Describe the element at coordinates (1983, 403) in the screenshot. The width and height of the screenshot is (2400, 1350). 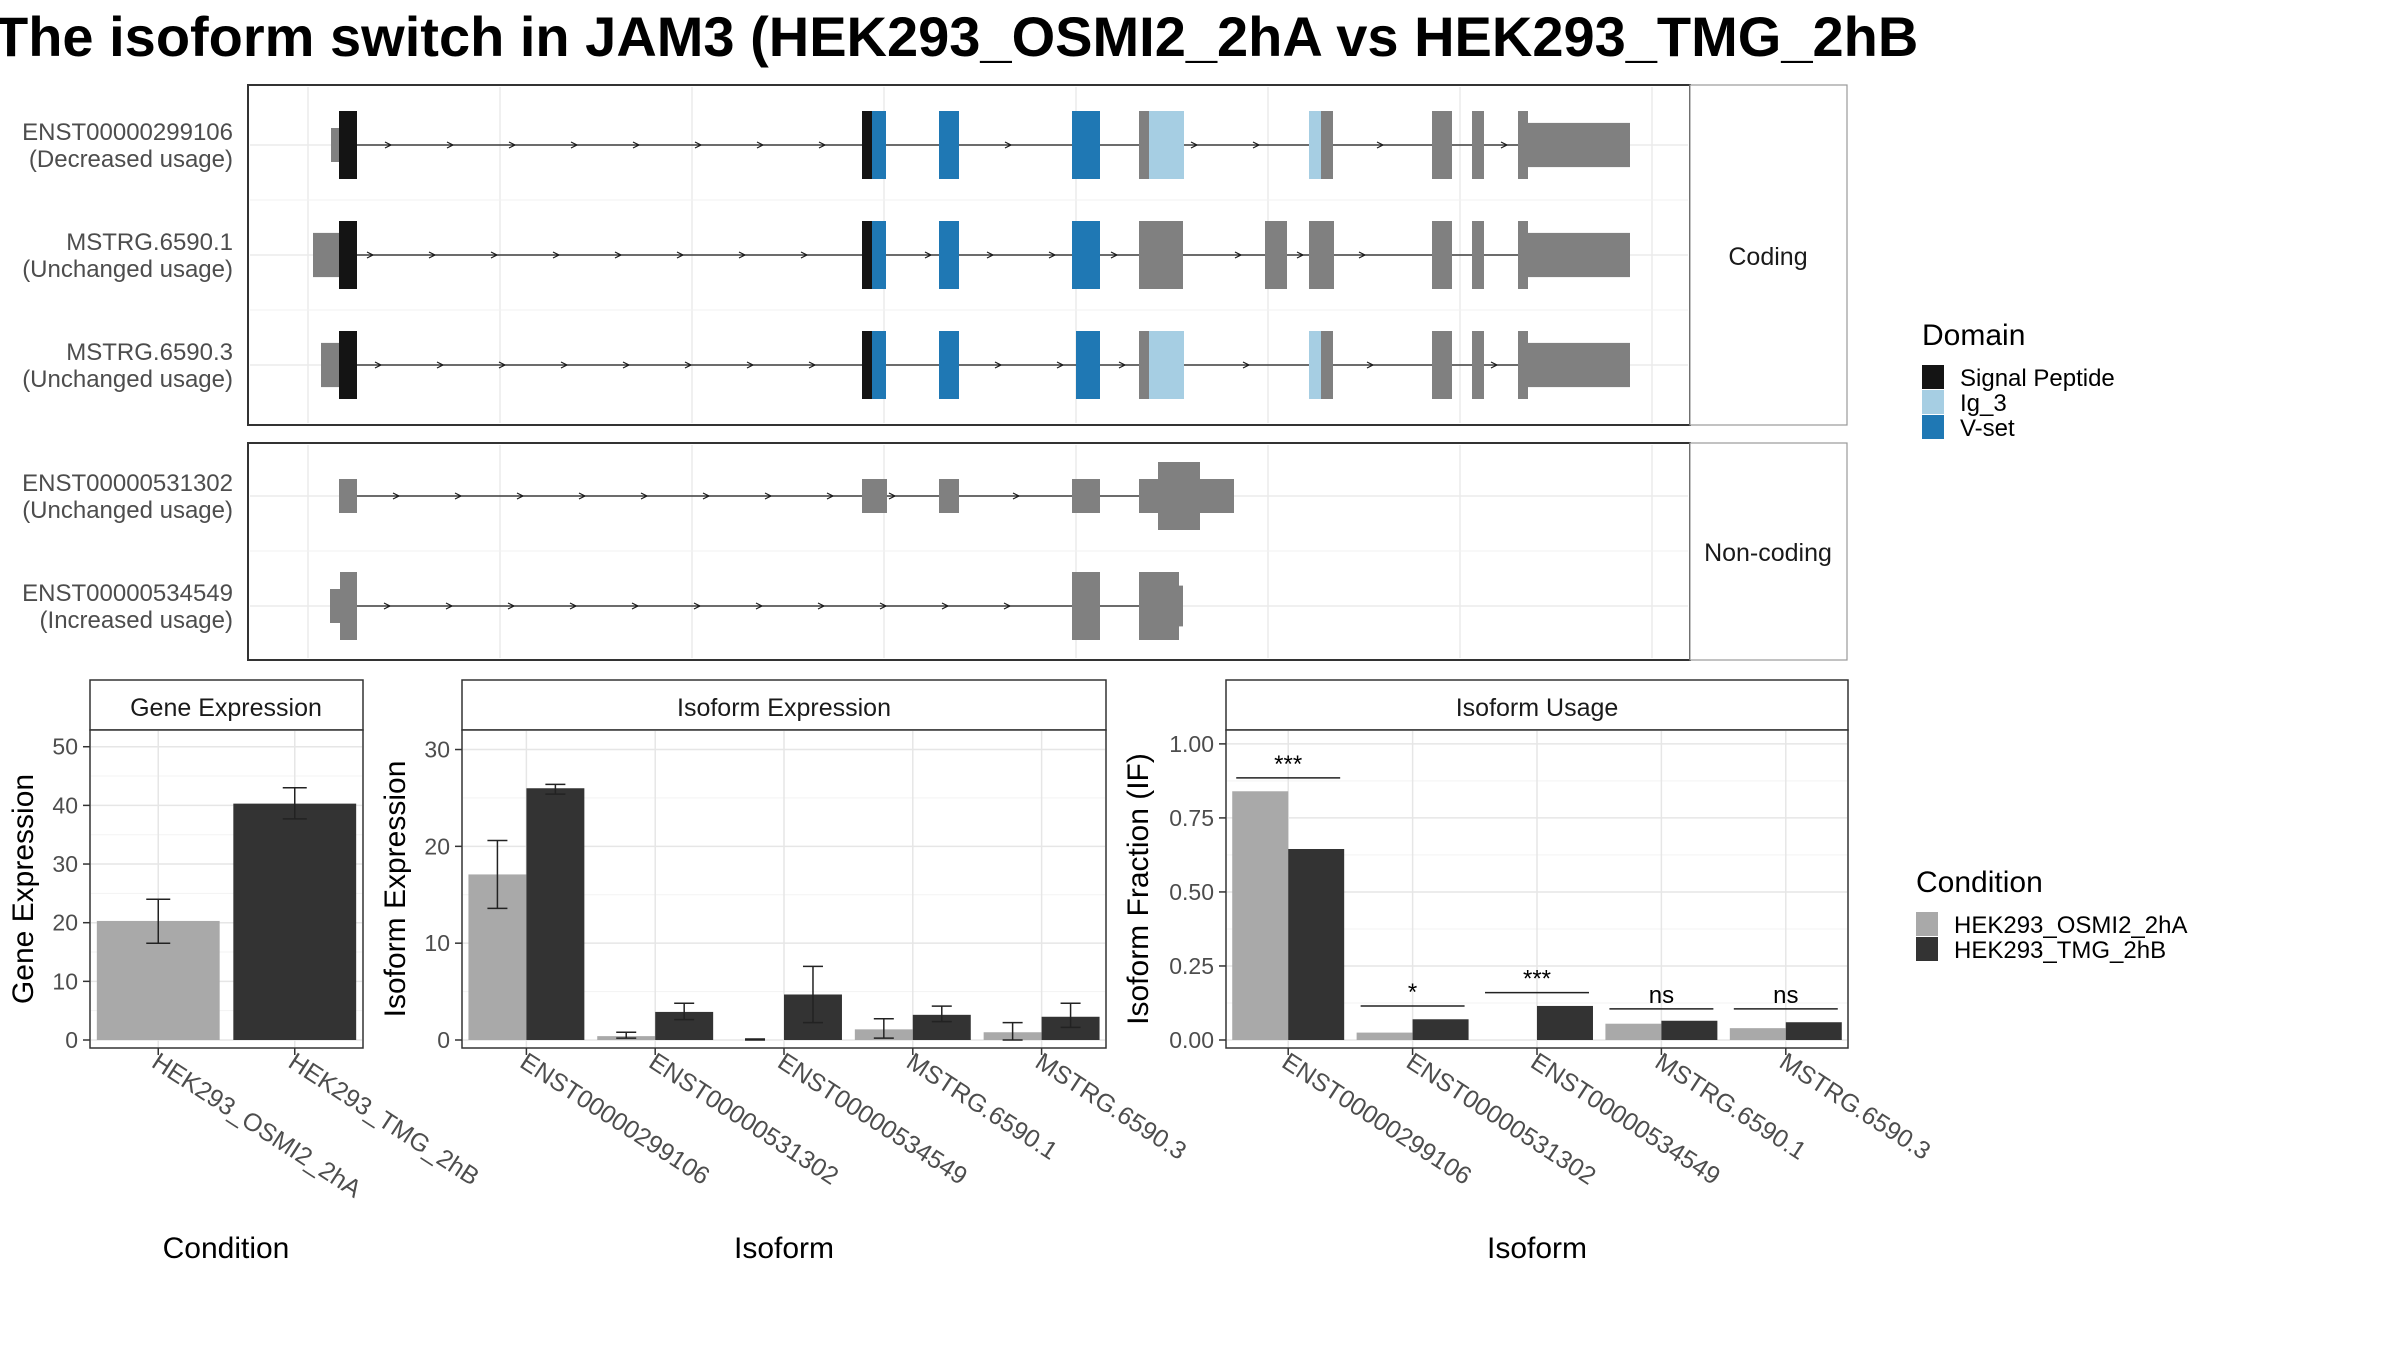
I see `legend-label-ig3: Ig_3` at that location.